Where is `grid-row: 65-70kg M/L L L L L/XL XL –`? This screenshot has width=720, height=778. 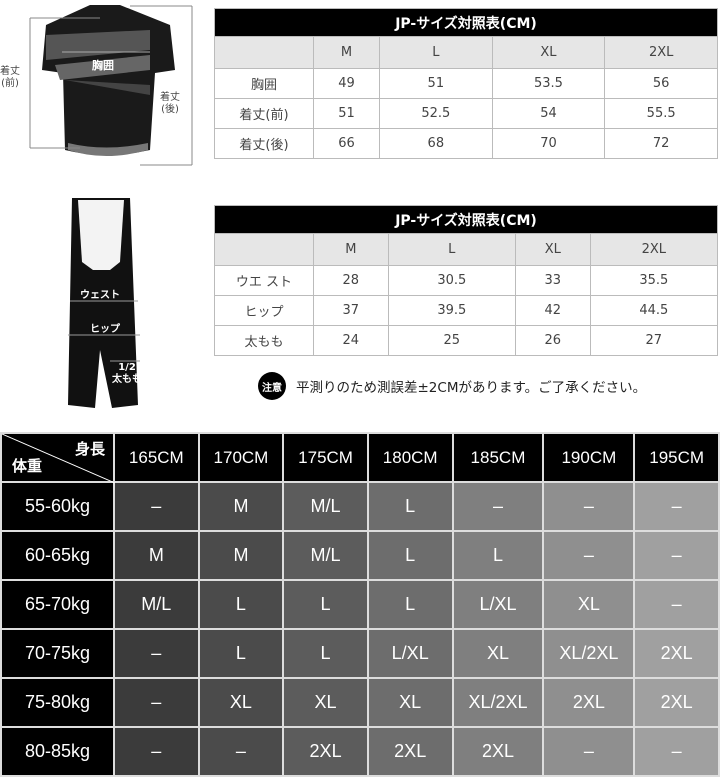 grid-row: 65-70kg M/L L L L L/XL XL – is located at coordinates (360, 604).